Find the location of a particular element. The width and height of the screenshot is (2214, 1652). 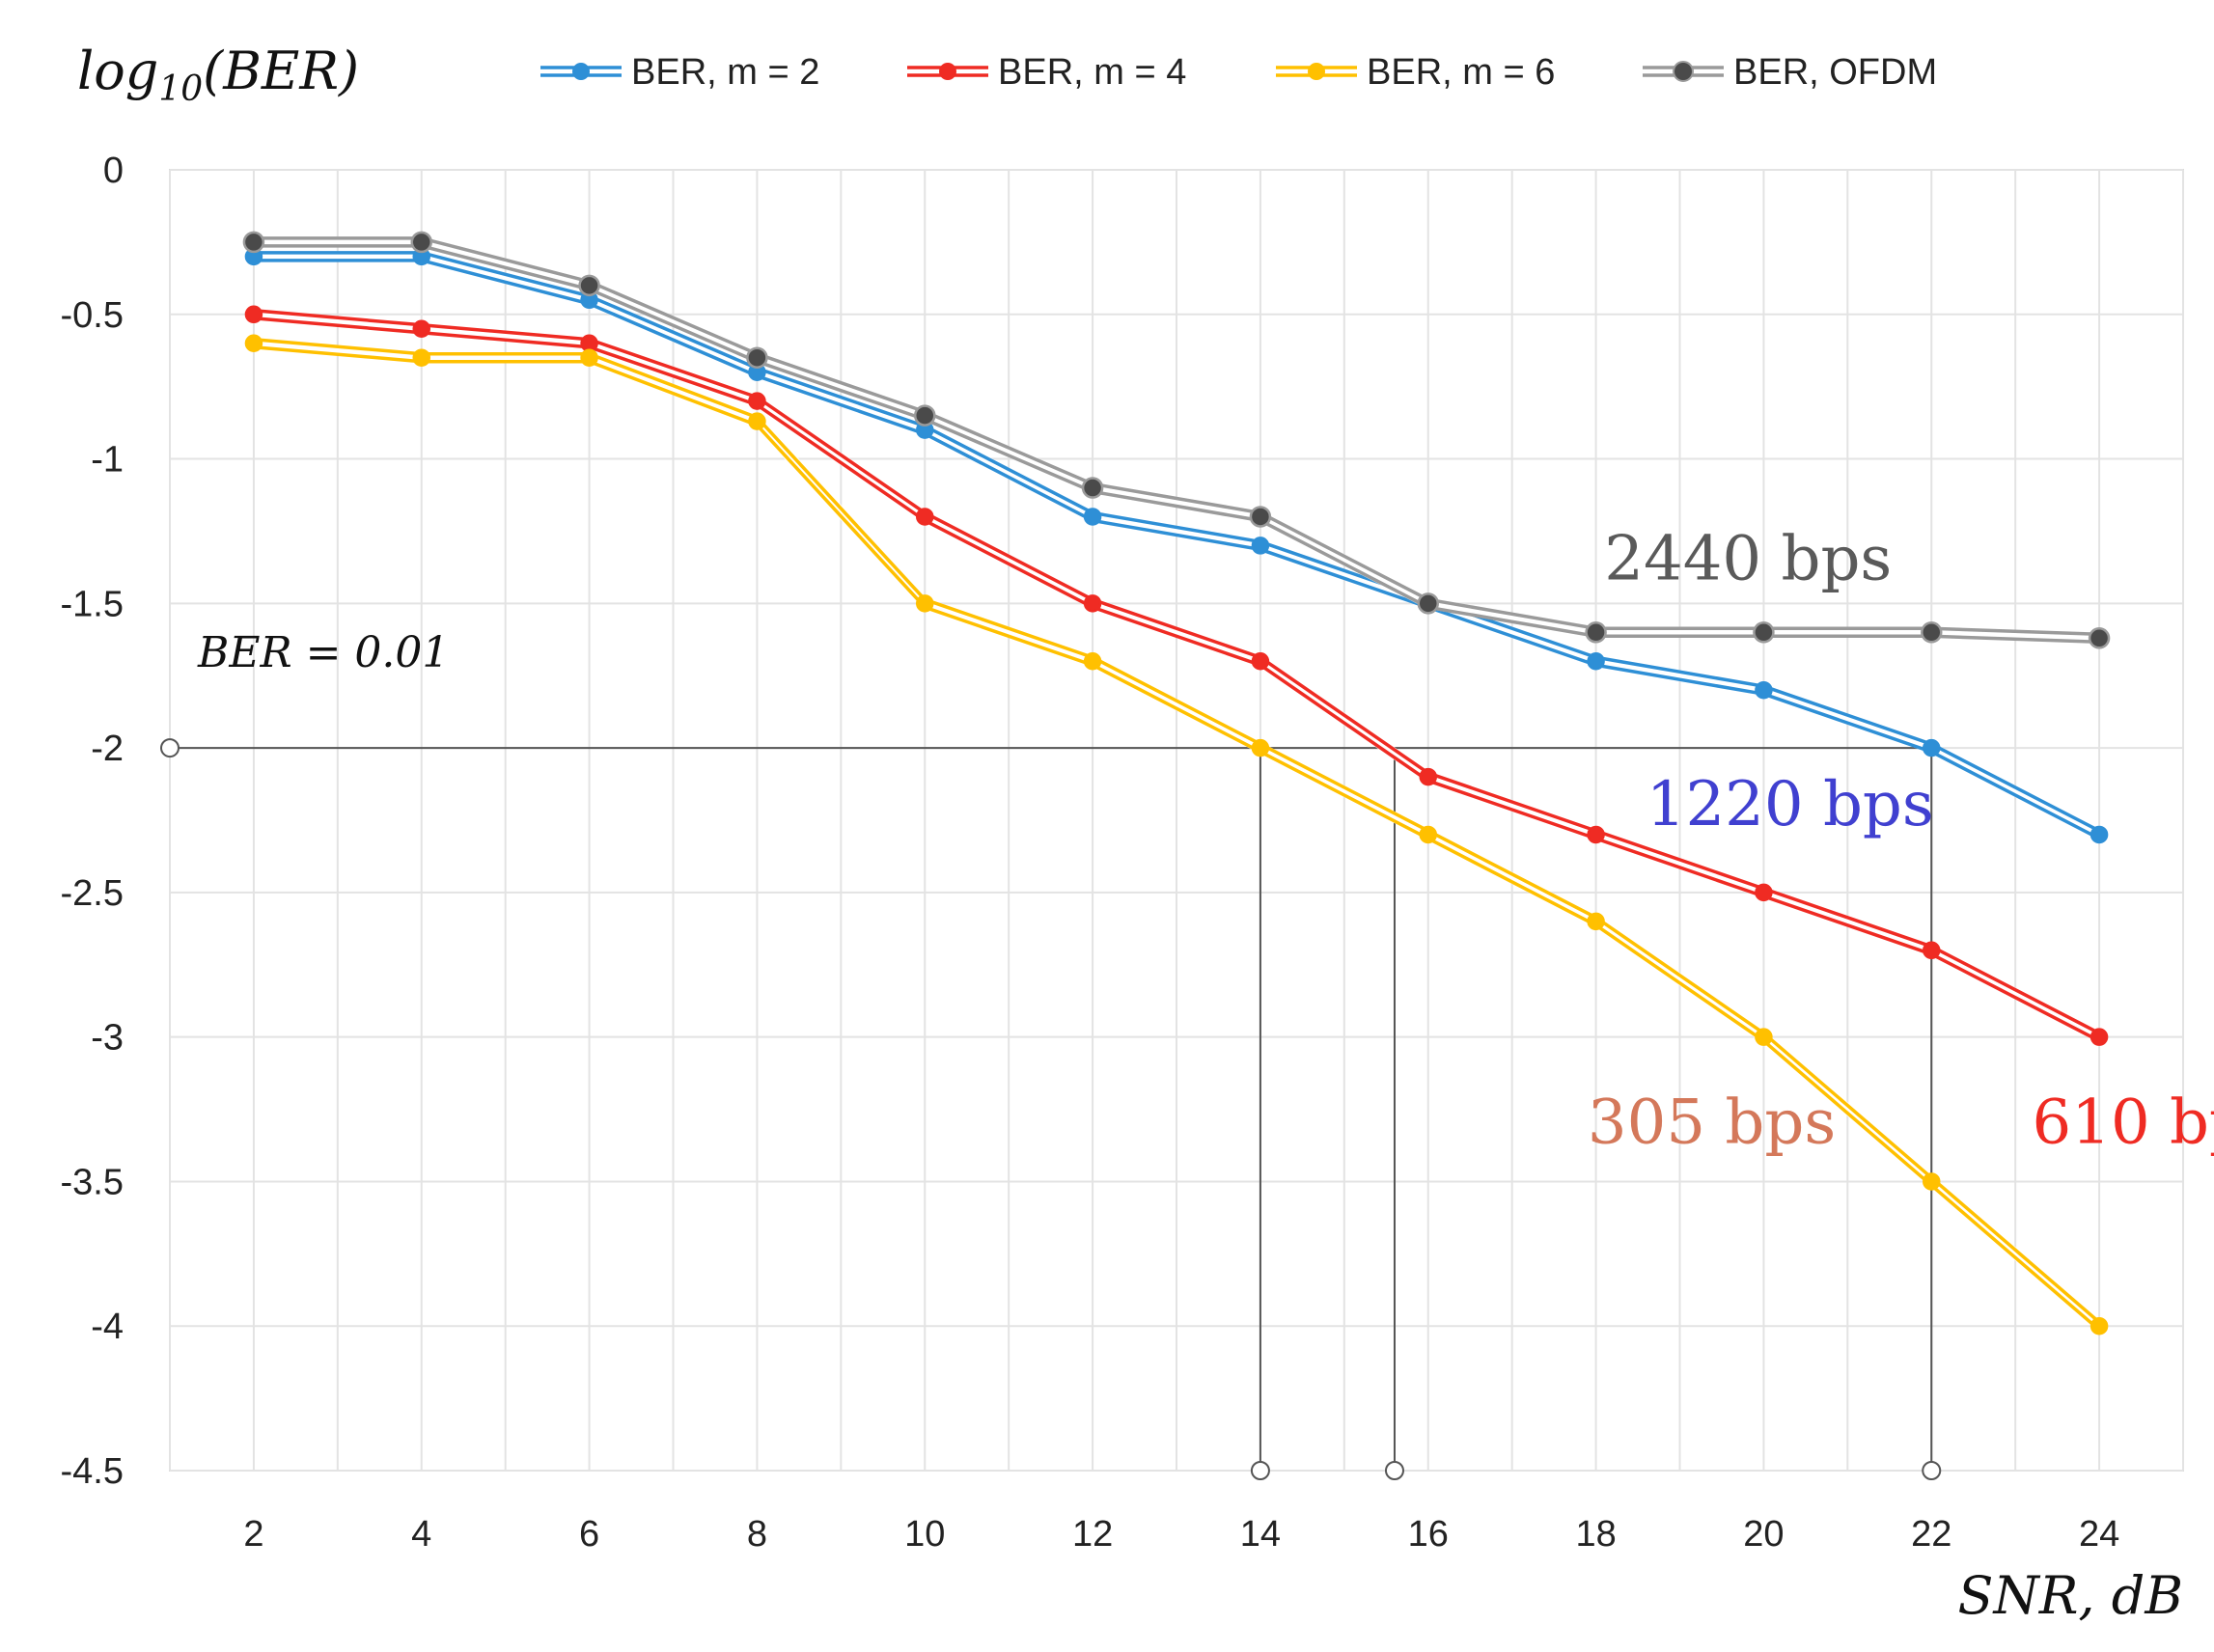

x-tick-label: 4 is located at coordinates (421, 1534).